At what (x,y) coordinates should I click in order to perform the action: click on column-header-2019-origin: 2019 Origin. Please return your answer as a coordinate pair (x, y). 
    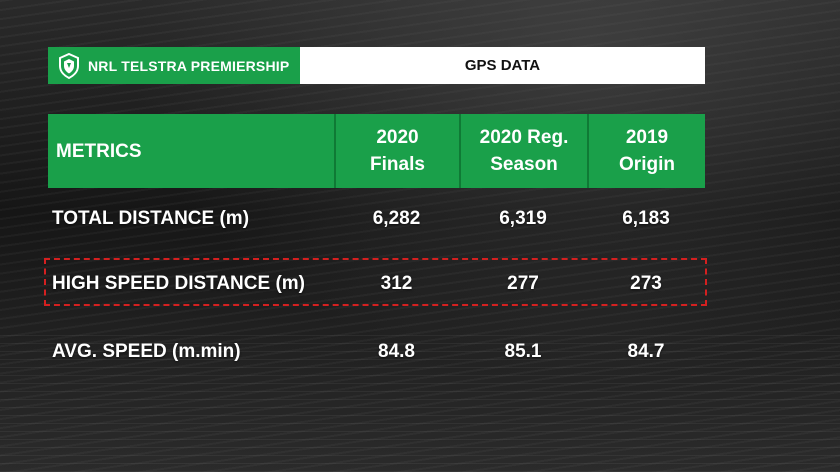
    Looking at the image, I should click on (646, 151).